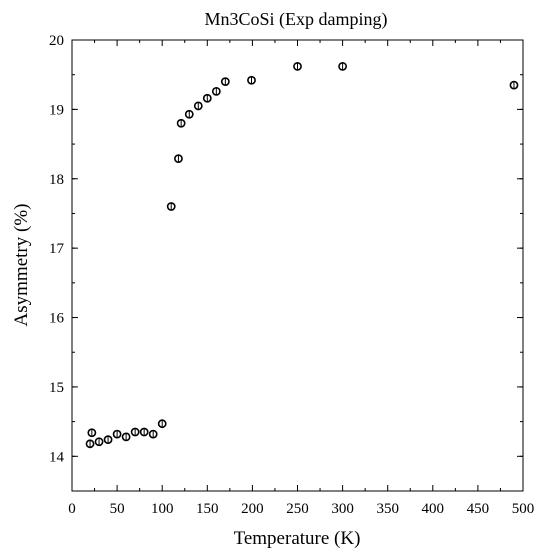  Describe the element at coordinates (207, 509) in the screenshot. I see `x-tick-label: 150` at that location.